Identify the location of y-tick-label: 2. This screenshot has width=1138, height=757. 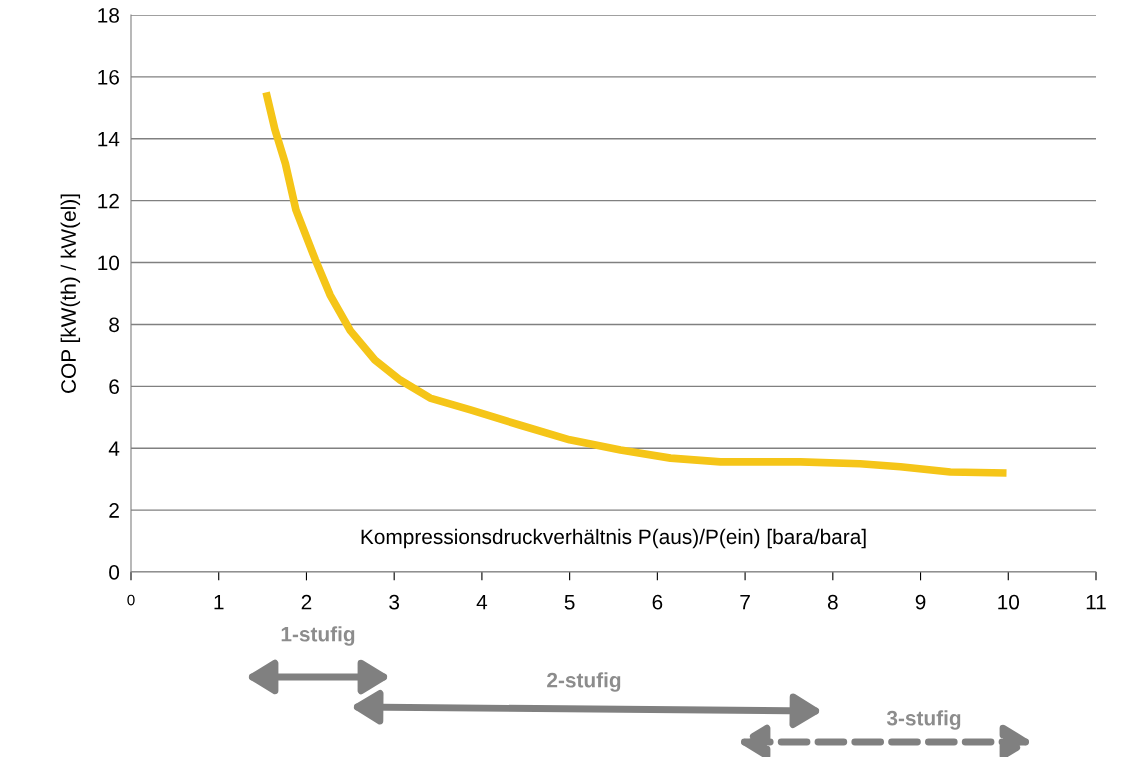
(114, 510).